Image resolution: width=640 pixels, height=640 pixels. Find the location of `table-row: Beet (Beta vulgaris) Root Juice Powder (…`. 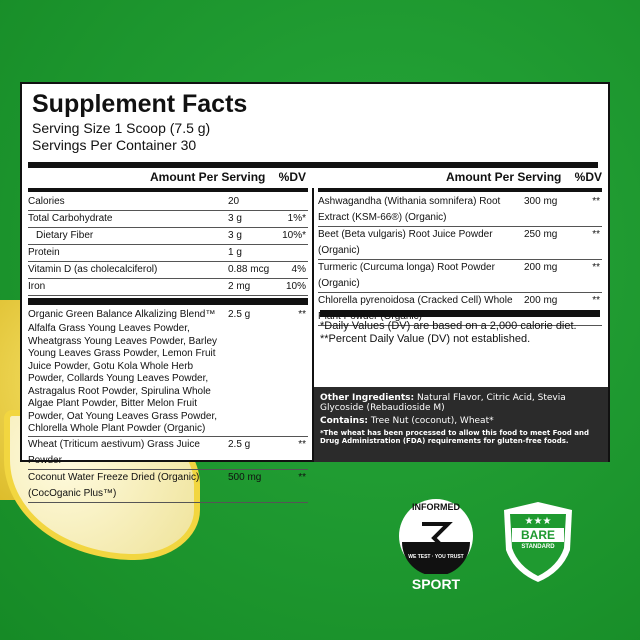

table-row: Beet (Beta vulgaris) Root Juice Powder (… is located at coordinates (460, 243).